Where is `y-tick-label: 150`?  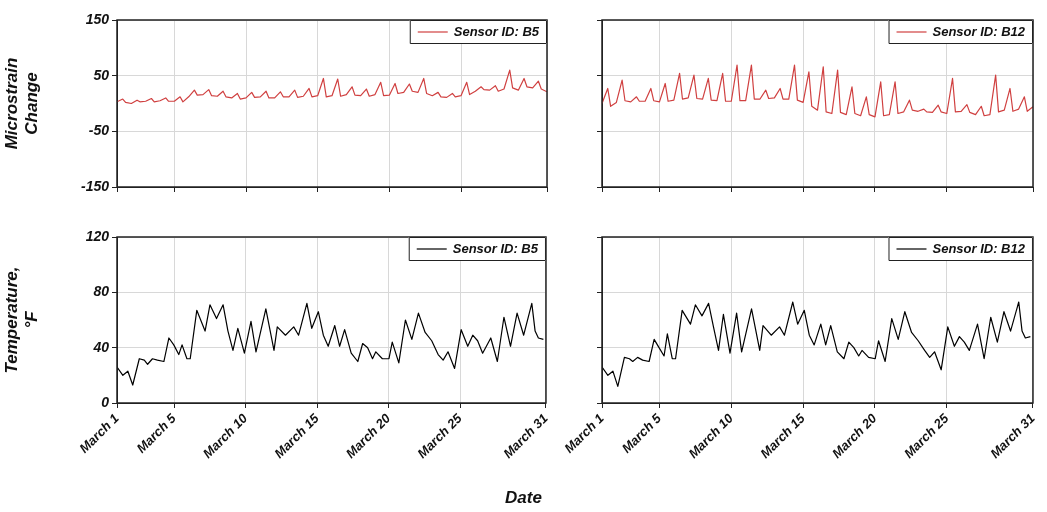
y-tick-label: 150 is located at coordinates (97, 18).